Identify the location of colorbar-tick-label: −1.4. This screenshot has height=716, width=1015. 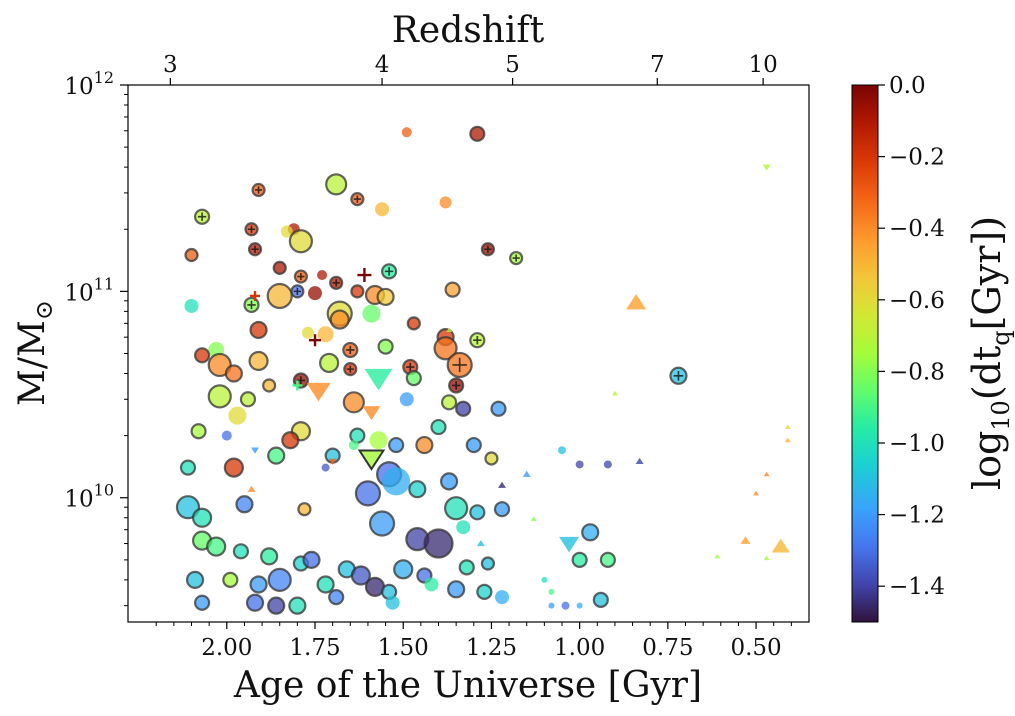
(917, 587).